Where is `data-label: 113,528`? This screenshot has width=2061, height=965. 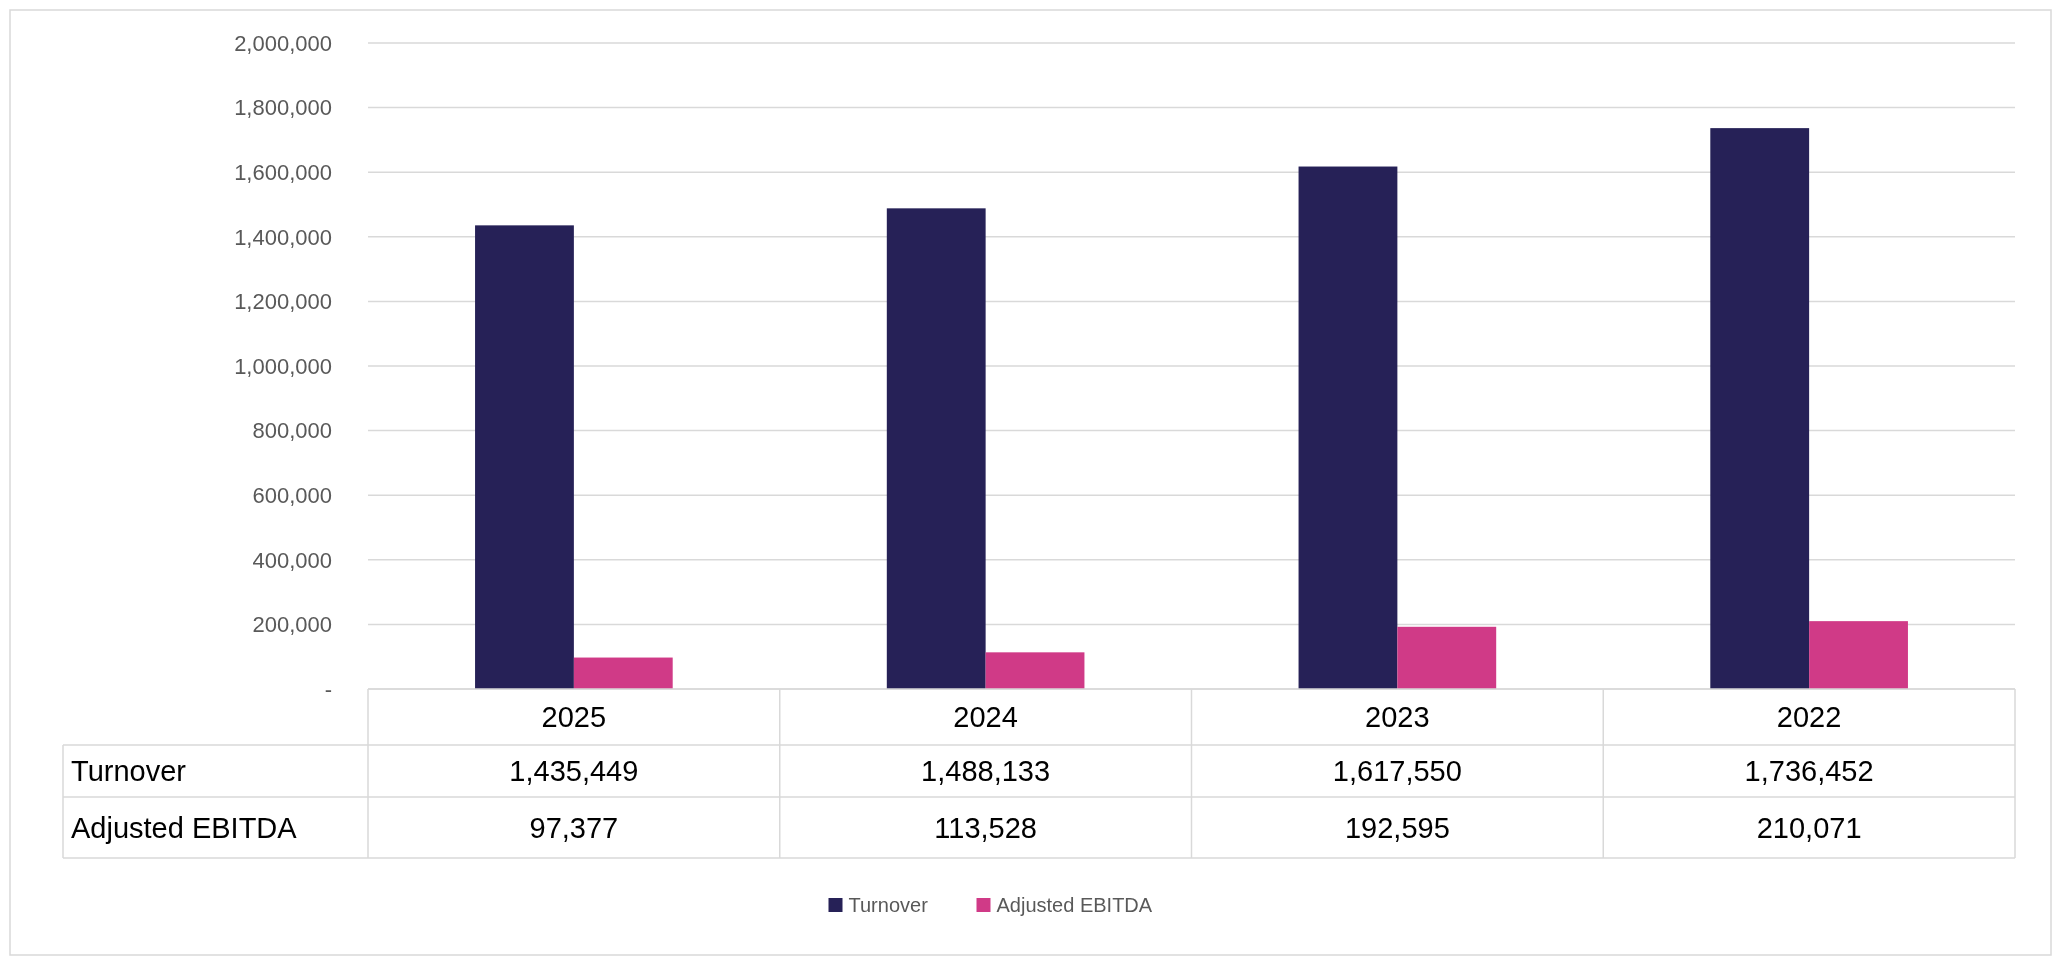
data-label: 113,528 is located at coordinates (985, 827).